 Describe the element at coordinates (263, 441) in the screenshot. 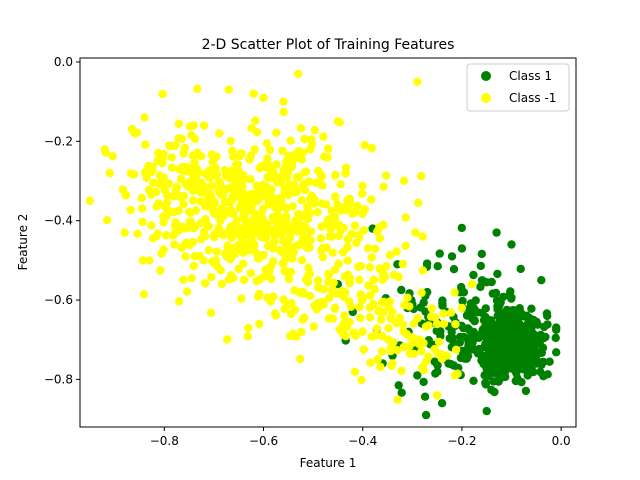

I see `x-tick-label: −0.6` at that location.